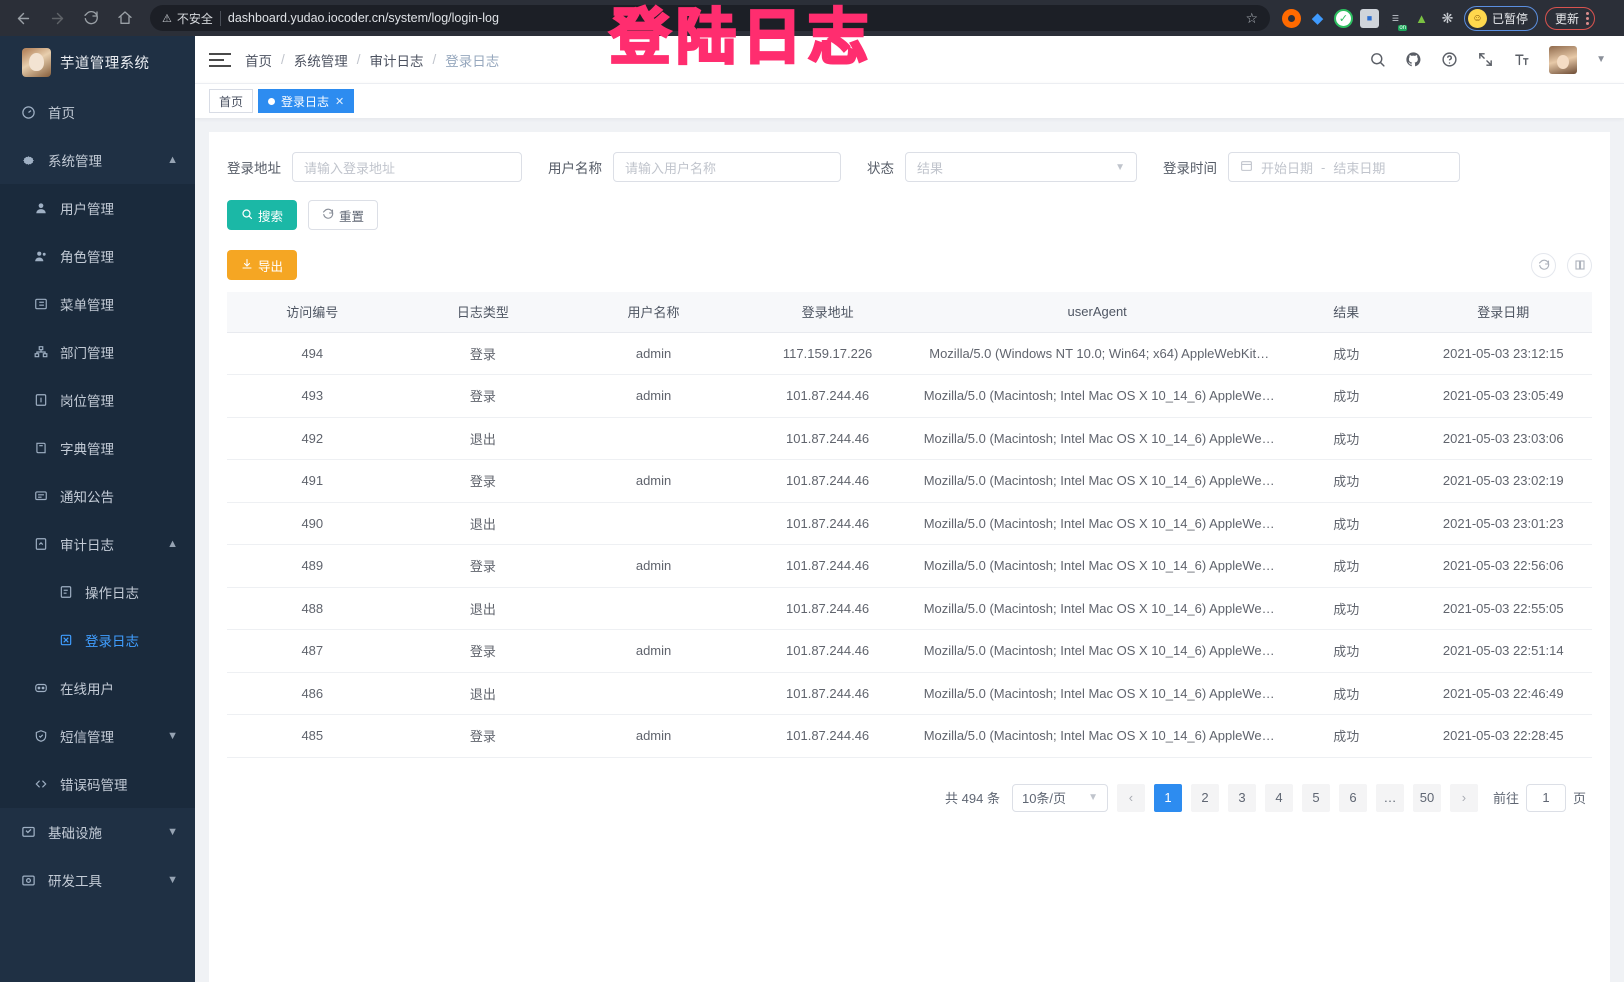  What do you see at coordinates (1377, 59) in the screenshot?
I see `search-icon` at bounding box center [1377, 59].